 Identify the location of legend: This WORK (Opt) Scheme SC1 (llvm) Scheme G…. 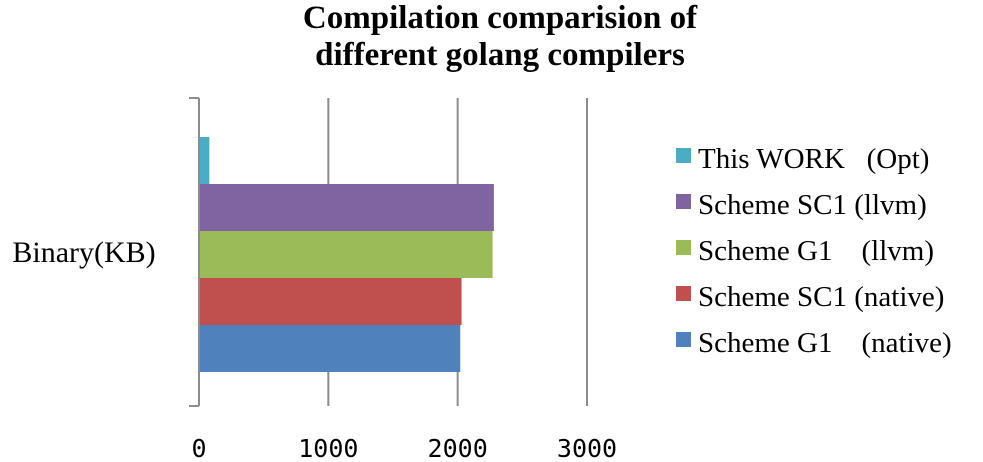
(814, 251).